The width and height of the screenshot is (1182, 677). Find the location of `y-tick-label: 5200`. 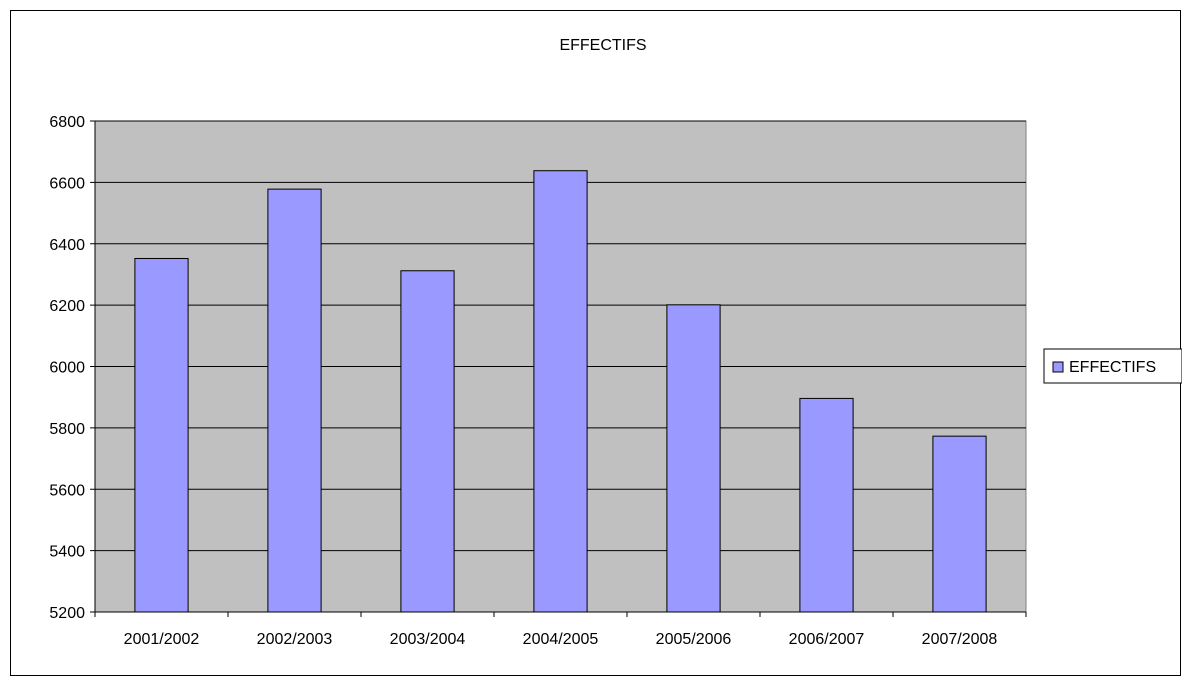

y-tick-label: 5200 is located at coordinates (67, 613).